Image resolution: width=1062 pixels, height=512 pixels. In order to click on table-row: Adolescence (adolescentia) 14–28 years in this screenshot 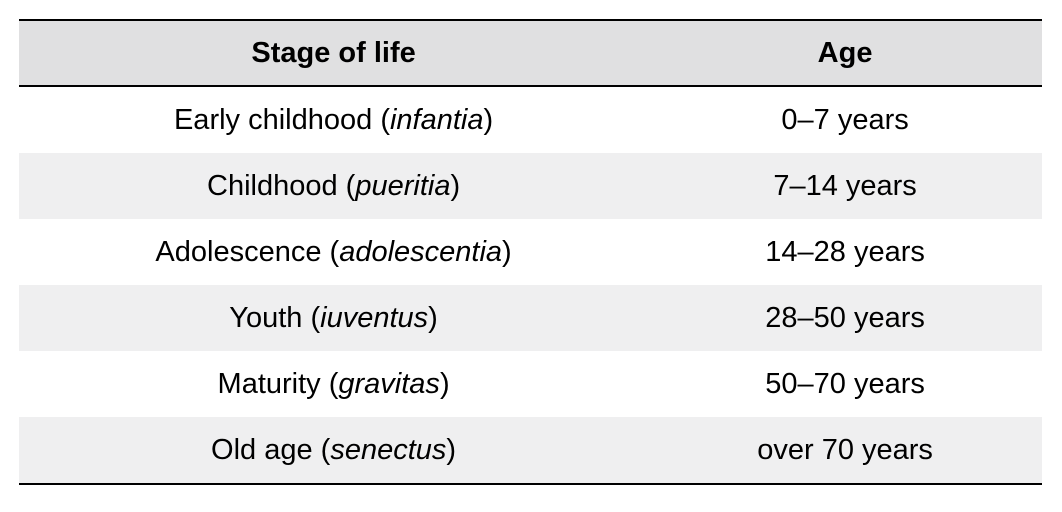, I will do `click(530, 252)`.